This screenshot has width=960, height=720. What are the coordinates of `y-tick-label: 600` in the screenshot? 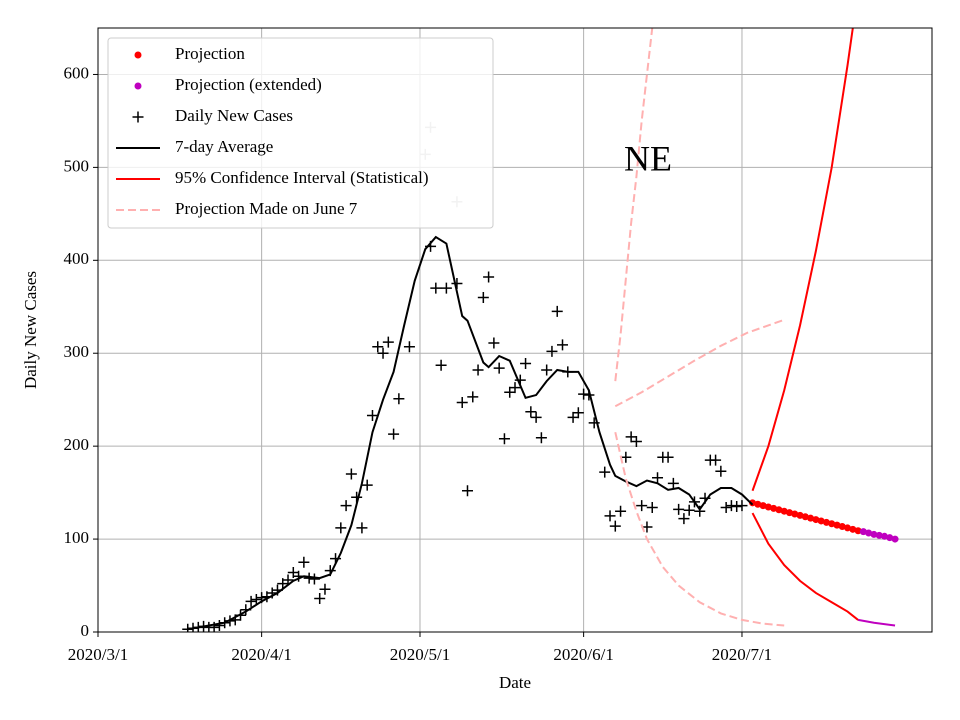 It's located at (77, 72).